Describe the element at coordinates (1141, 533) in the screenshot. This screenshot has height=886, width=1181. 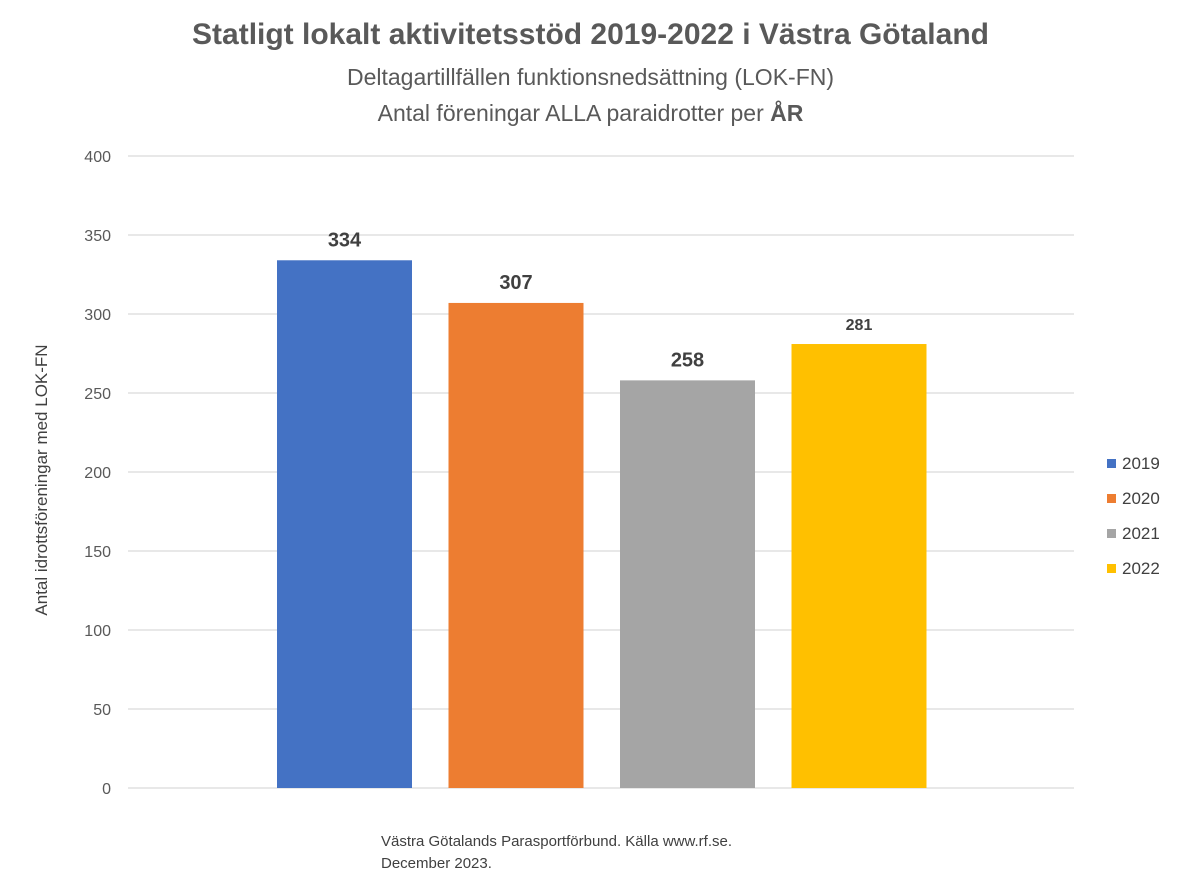
I see `legend-label: 2021` at that location.